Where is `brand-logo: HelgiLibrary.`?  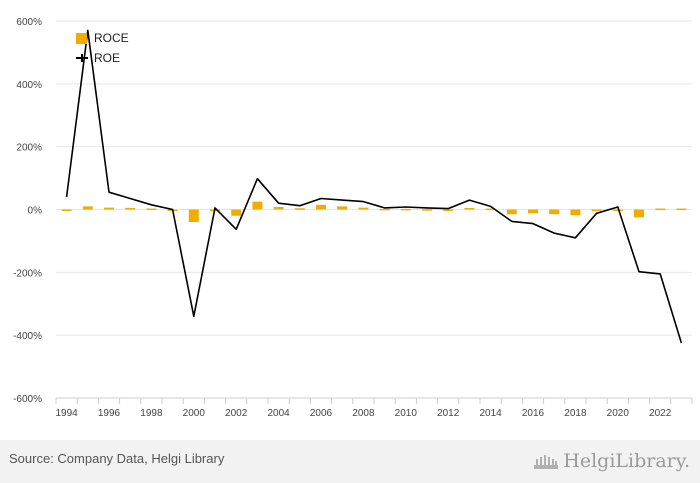
brand-logo: HelgiLibrary. is located at coordinates (611, 461).